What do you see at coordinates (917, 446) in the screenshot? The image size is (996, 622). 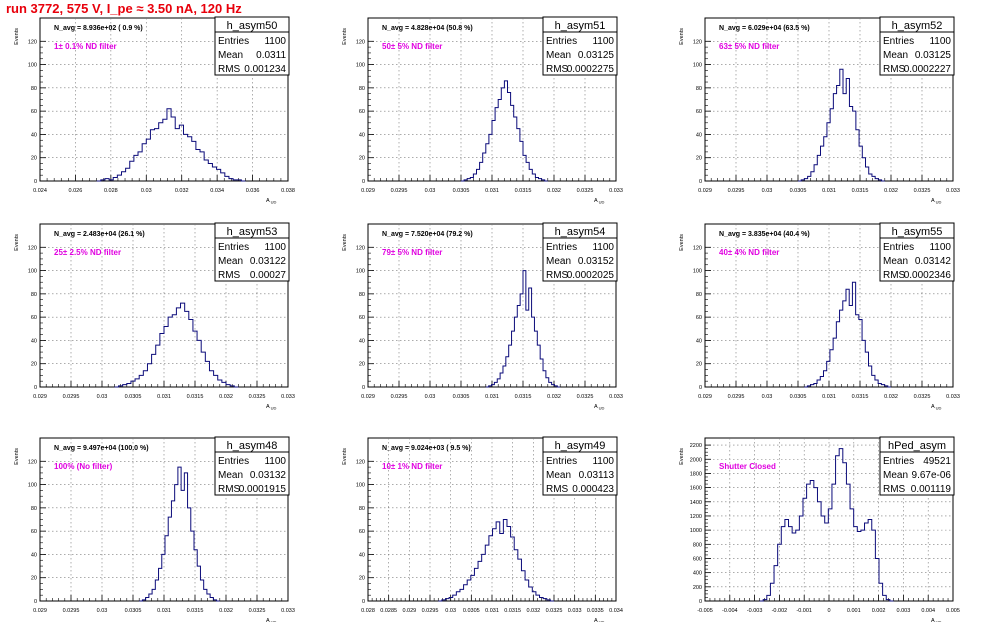 I see `histogram-name: hPed_asym` at bounding box center [917, 446].